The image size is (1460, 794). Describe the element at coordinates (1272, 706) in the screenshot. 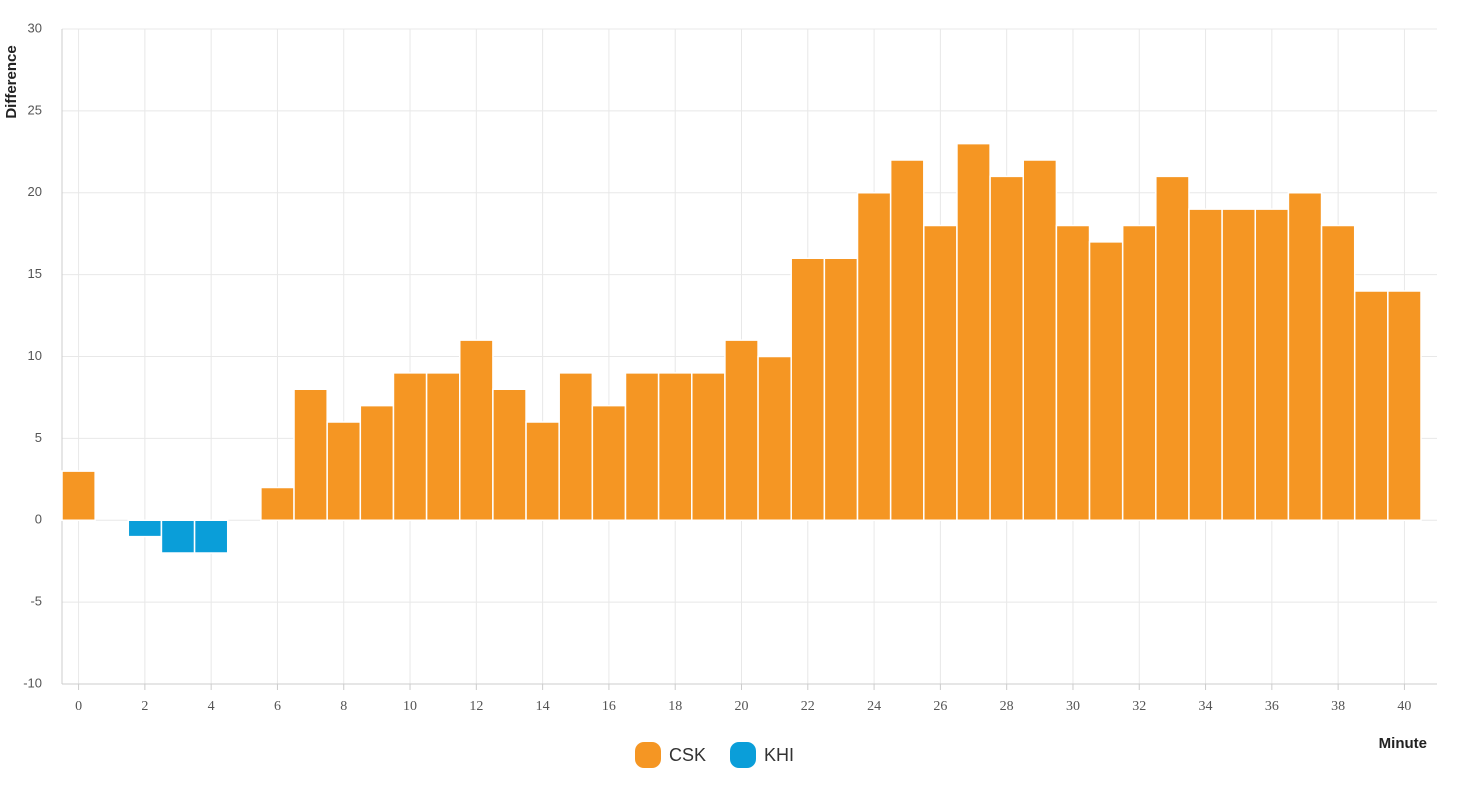

I see `x-tick-label: 36` at that location.